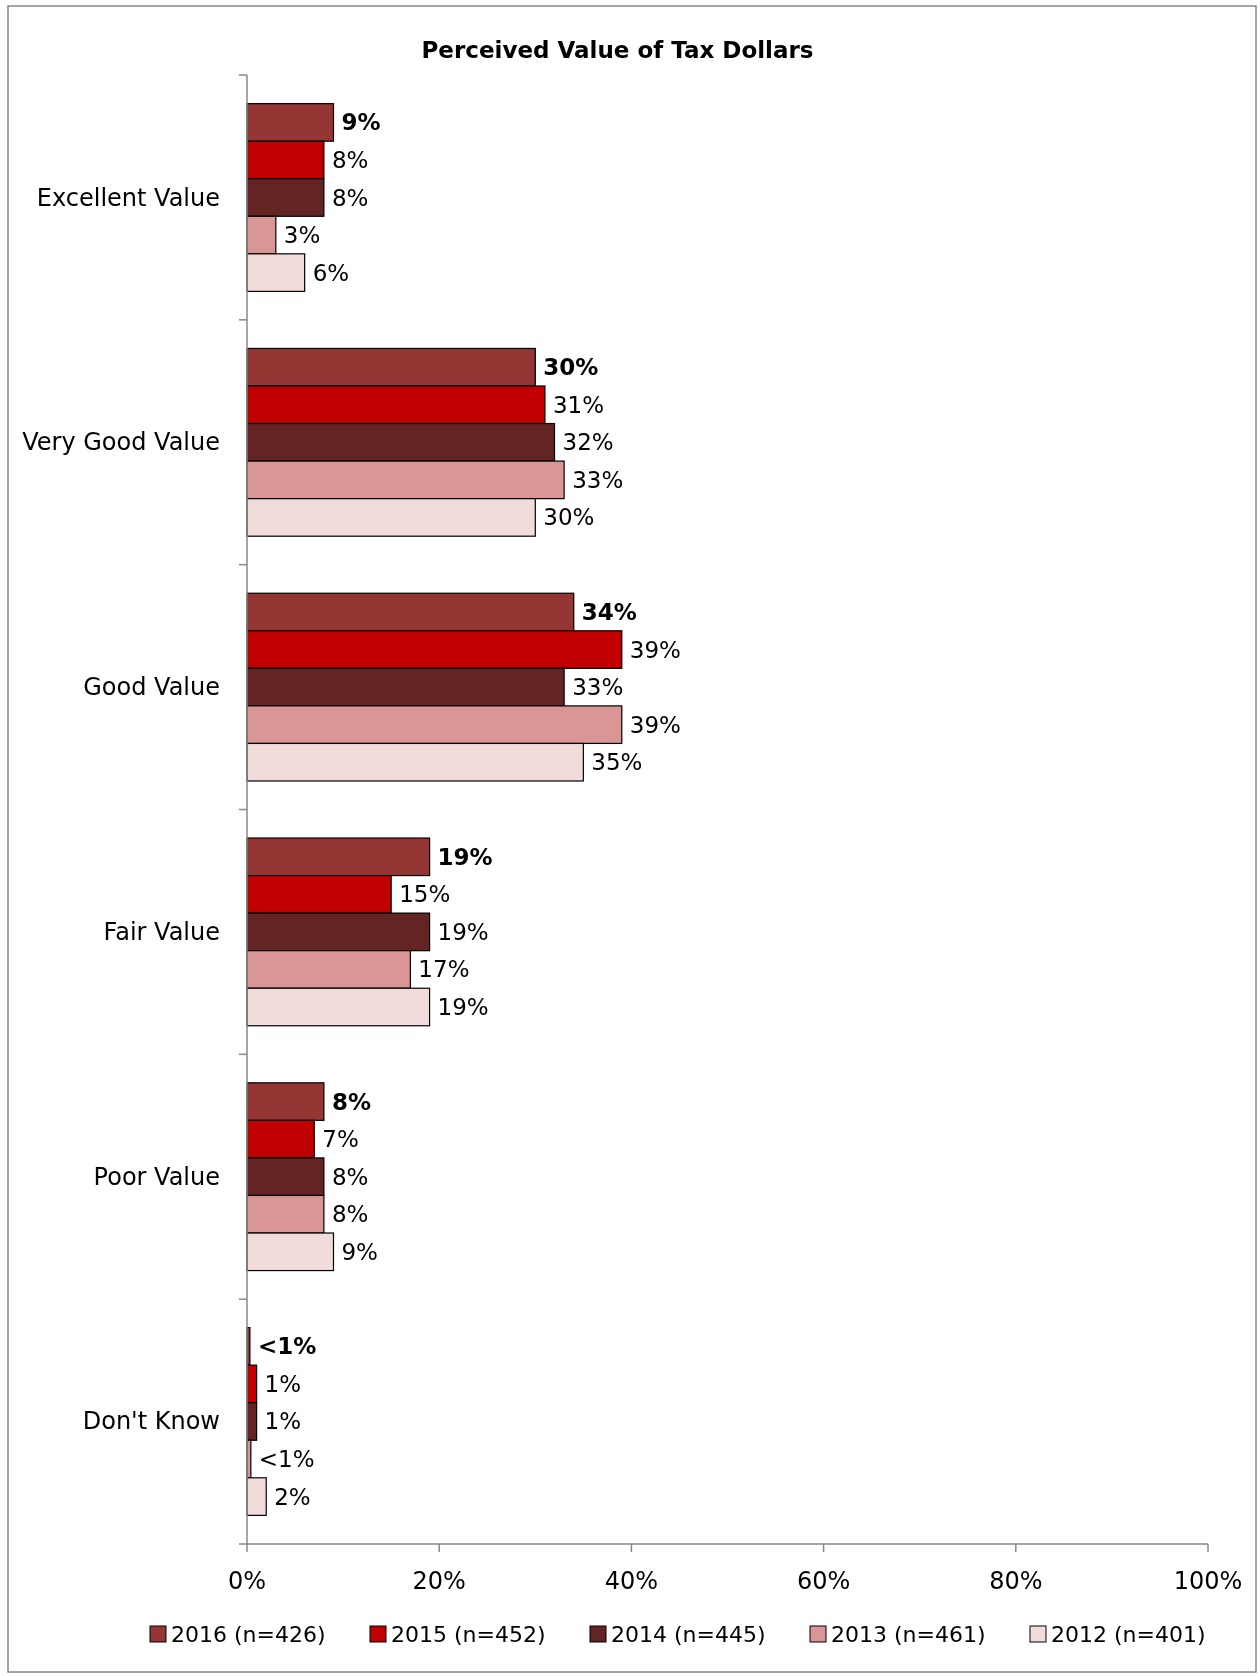 The height and width of the screenshot is (1676, 1260). Describe the element at coordinates (688, 1634) in the screenshot. I see `legend-label: 2014 (n=445)` at that location.